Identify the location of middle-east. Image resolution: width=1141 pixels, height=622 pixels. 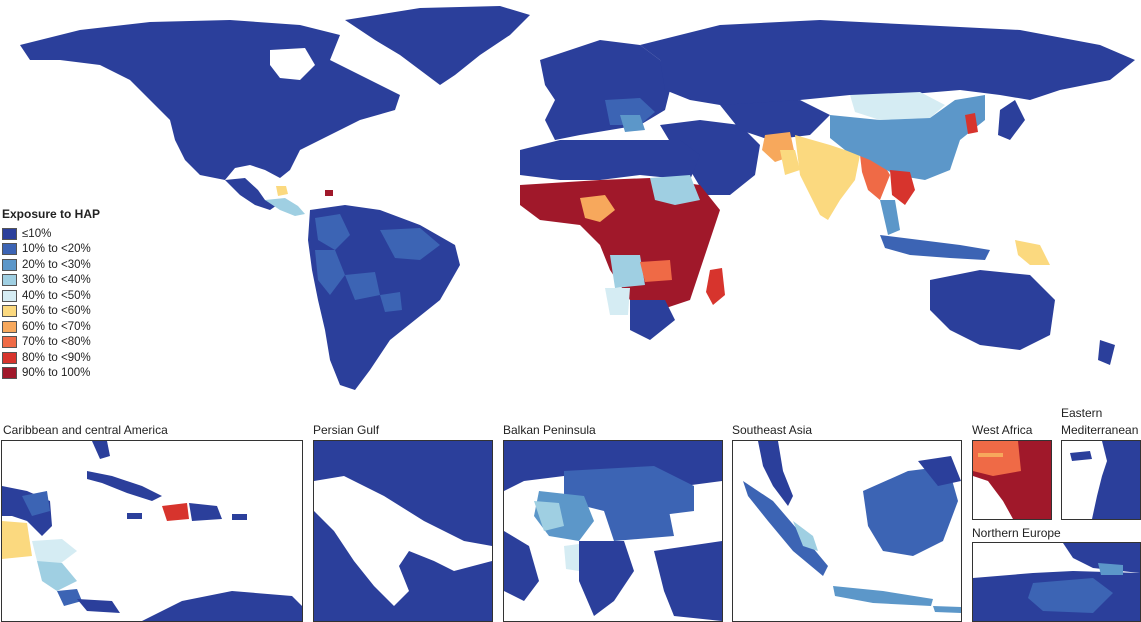
(710, 157).